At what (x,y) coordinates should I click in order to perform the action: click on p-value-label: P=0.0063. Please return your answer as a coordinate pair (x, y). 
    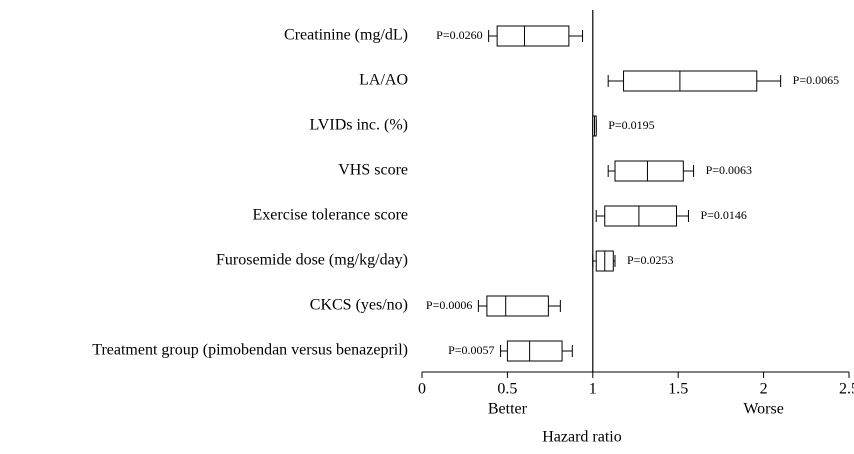
    Looking at the image, I should click on (729, 170).